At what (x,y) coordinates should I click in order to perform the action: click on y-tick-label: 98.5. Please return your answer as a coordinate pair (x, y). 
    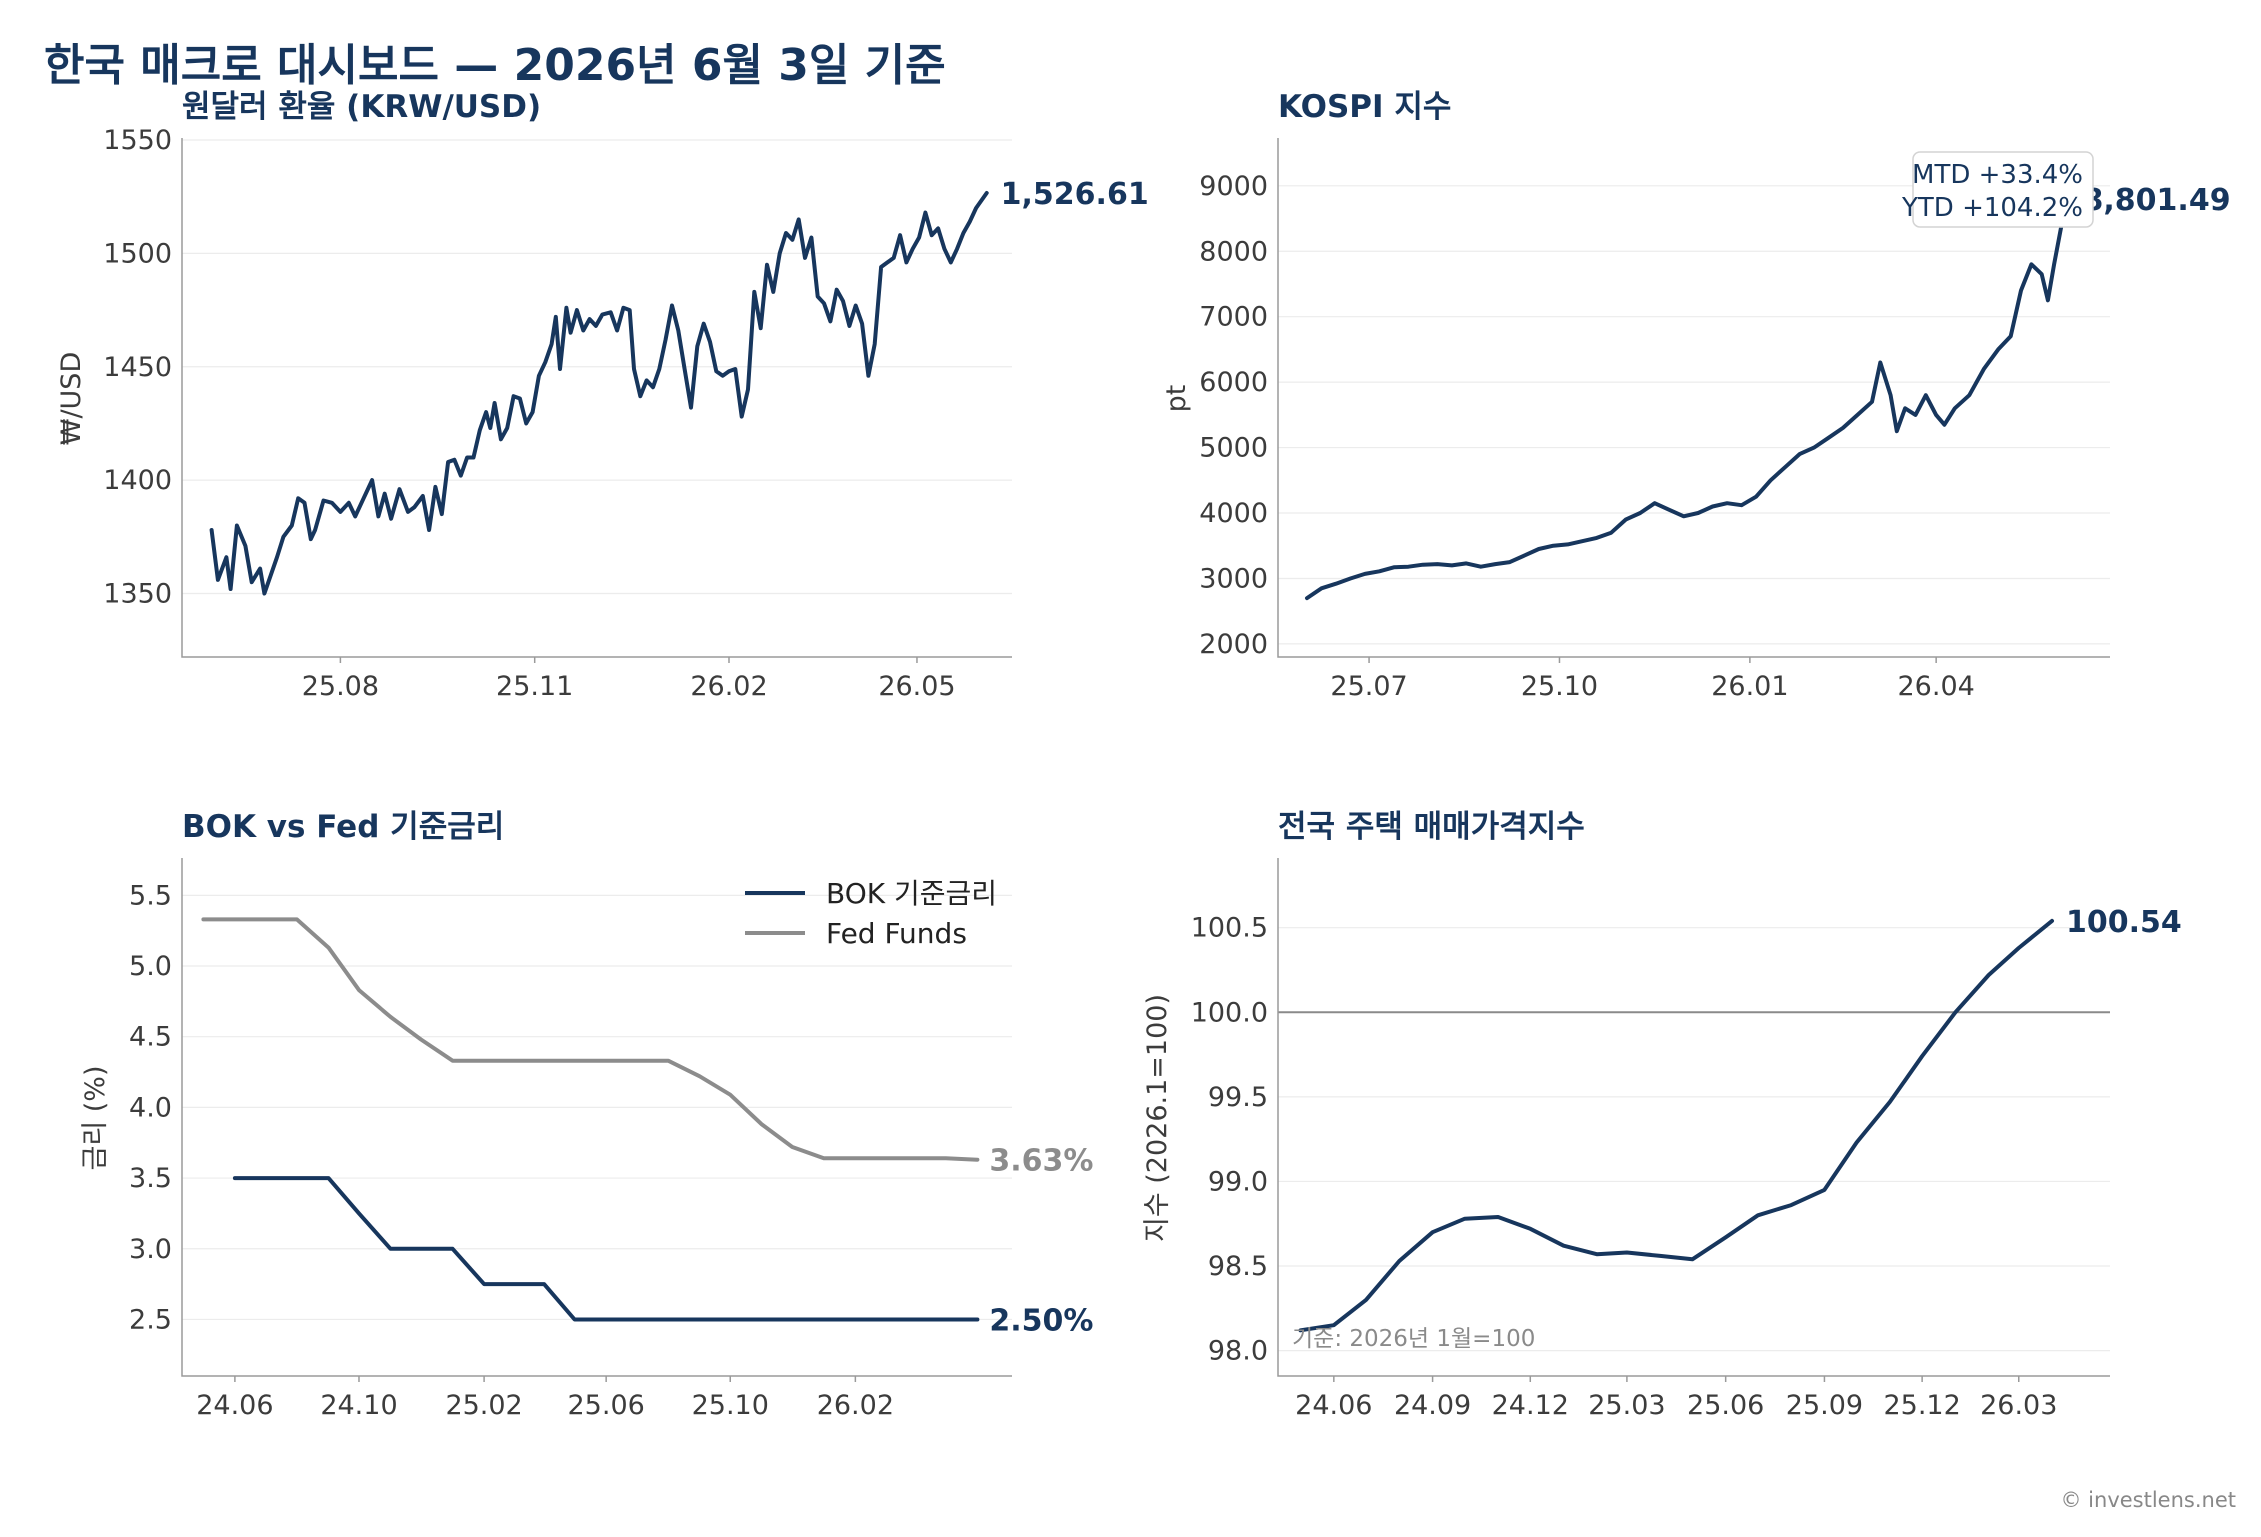
    Looking at the image, I should click on (1238, 1266).